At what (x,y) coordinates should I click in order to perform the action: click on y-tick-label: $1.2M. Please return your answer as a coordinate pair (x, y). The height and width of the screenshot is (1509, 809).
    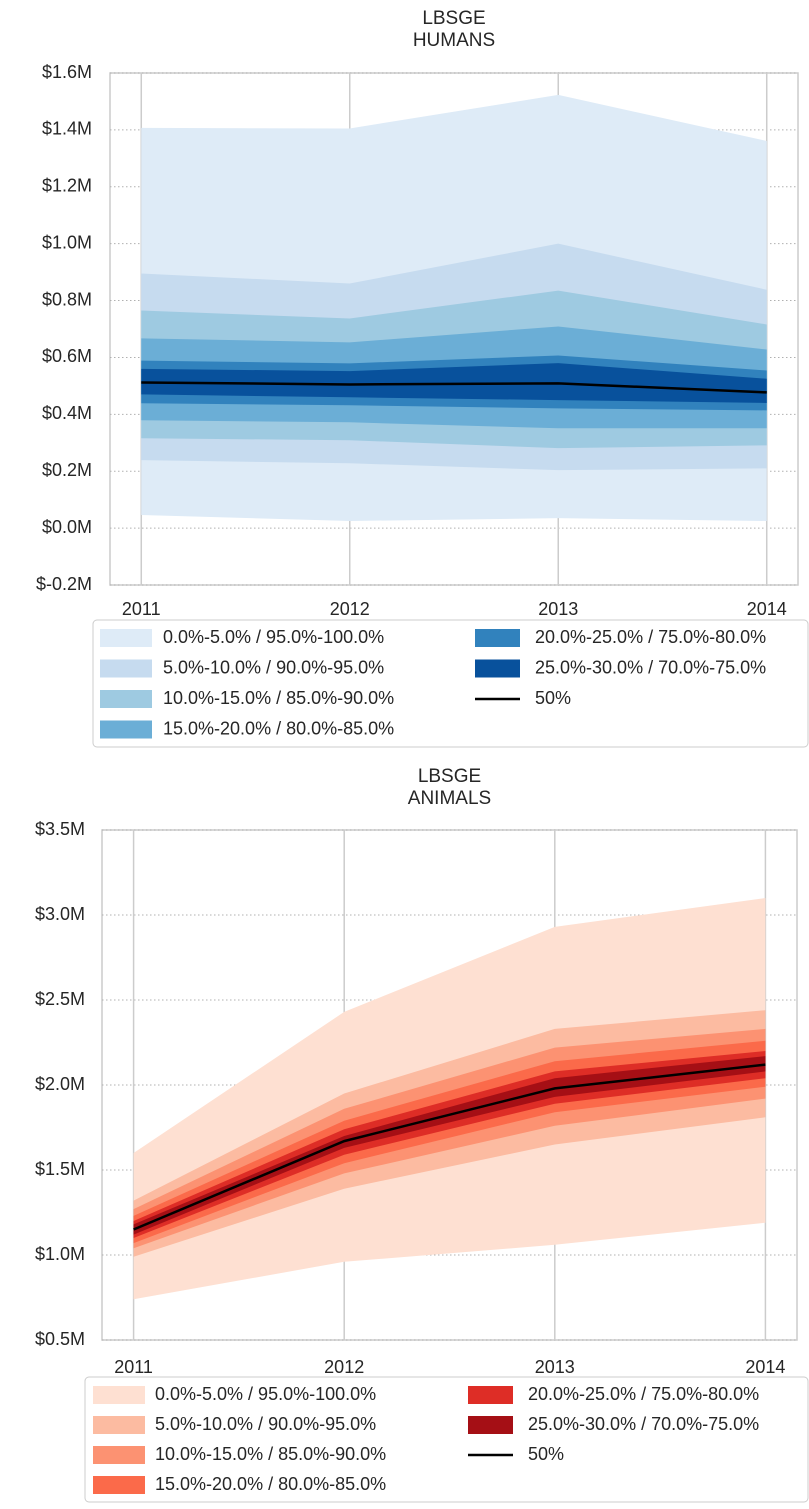
    Looking at the image, I should click on (67, 186).